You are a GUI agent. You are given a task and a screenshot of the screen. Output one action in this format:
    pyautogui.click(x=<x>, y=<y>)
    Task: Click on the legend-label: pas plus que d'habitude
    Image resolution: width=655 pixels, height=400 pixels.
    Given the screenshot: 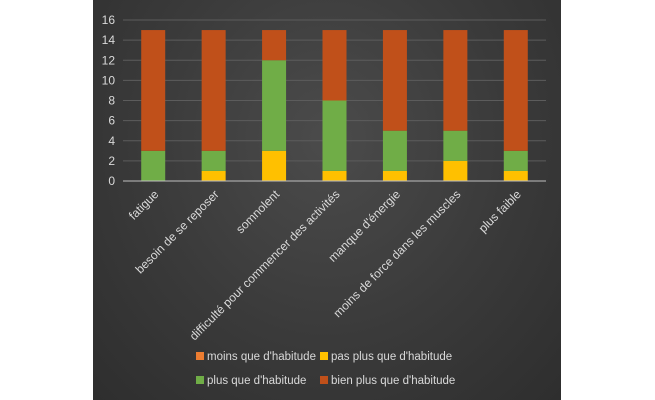 What is the action you would take?
    pyautogui.click(x=391, y=357)
    